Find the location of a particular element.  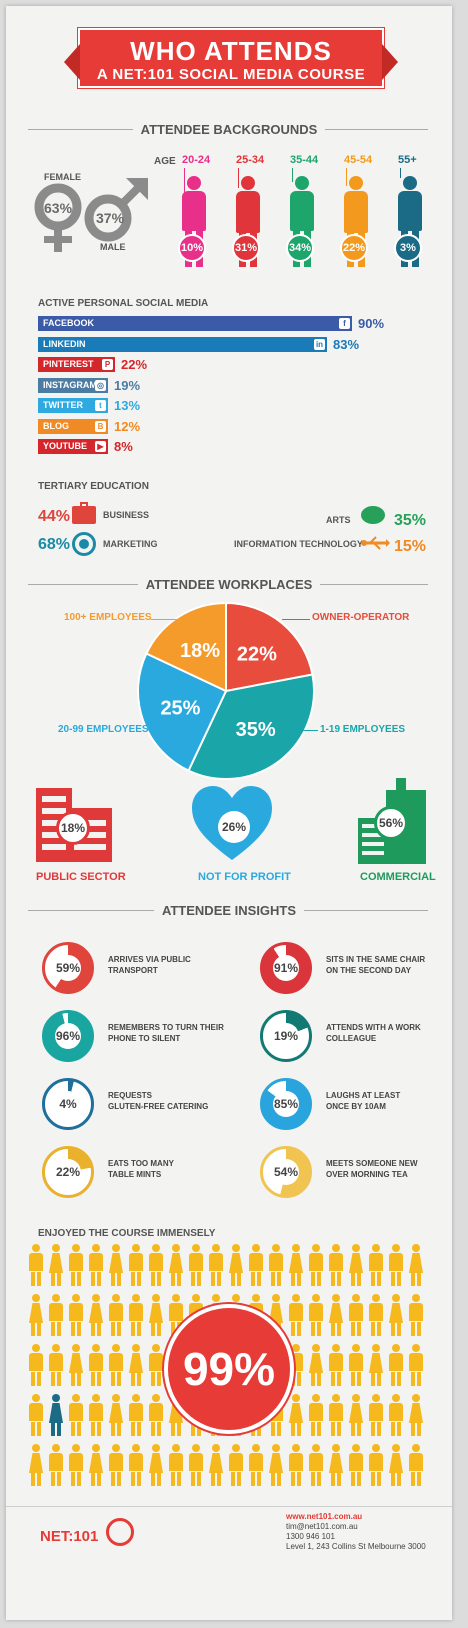

male-symbol-icon is located at coordinates (116, 210).